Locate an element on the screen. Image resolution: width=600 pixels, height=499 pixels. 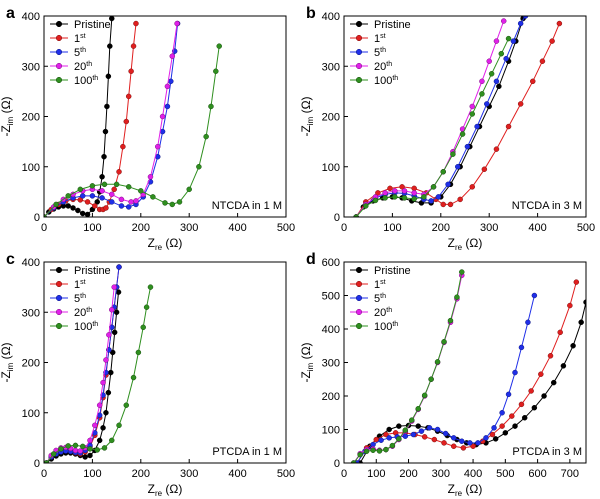
legend-label: 20th is located at coordinates (83, 67).